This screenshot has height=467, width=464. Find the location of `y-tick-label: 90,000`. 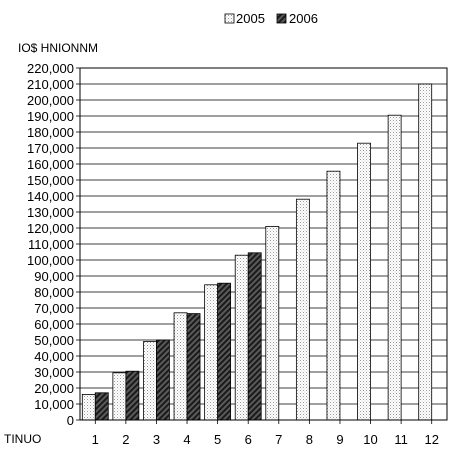

y-tick-label: 90,000 is located at coordinates (54, 276).